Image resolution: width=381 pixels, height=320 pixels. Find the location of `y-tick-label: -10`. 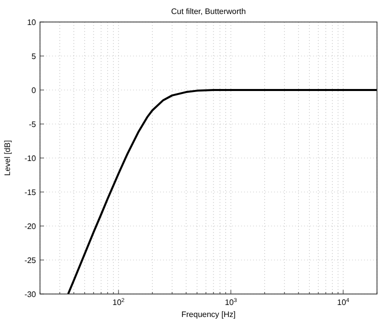

y-tick-label: -10 is located at coordinates (30, 158).